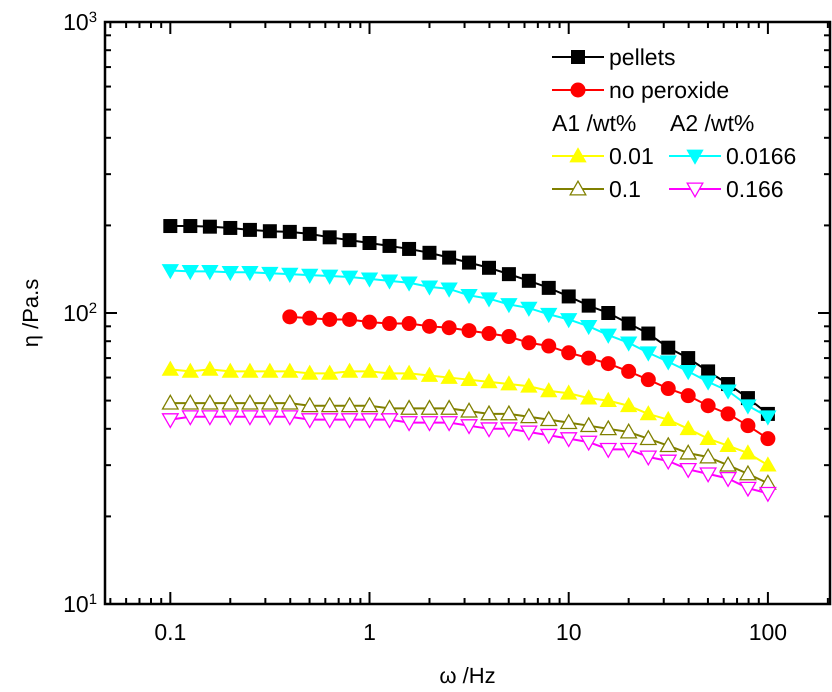 This screenshot has width=832, height=692. What do you see at coordinates (755, 189) in the screenshot?
I see `legend-label: 0.166` at bounding box center [755, 189].